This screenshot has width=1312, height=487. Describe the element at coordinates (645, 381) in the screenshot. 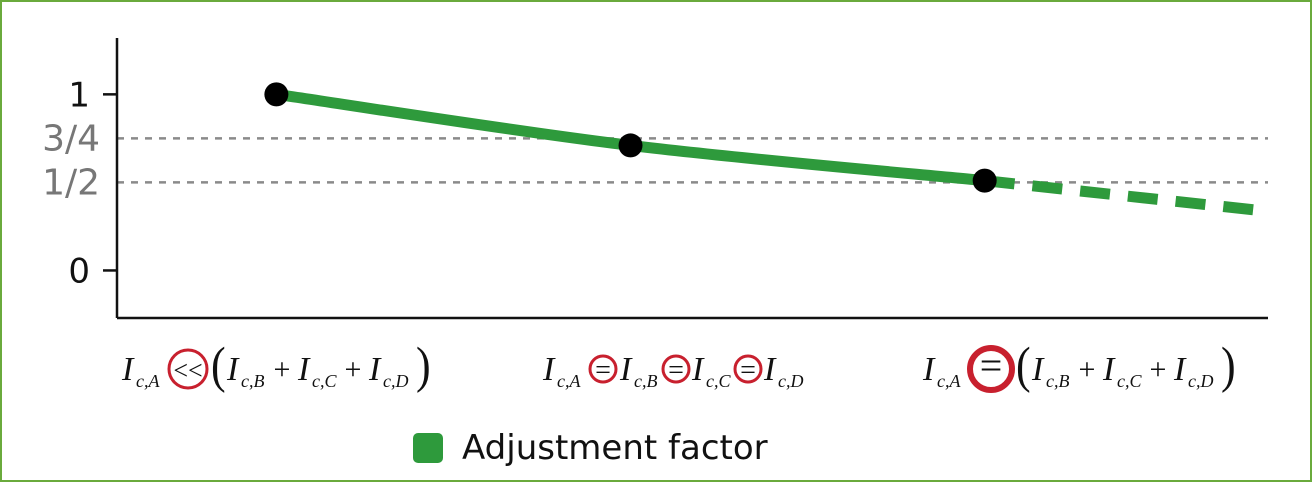

I see `x-label-2-term-1-subscript: c,B` at that location.